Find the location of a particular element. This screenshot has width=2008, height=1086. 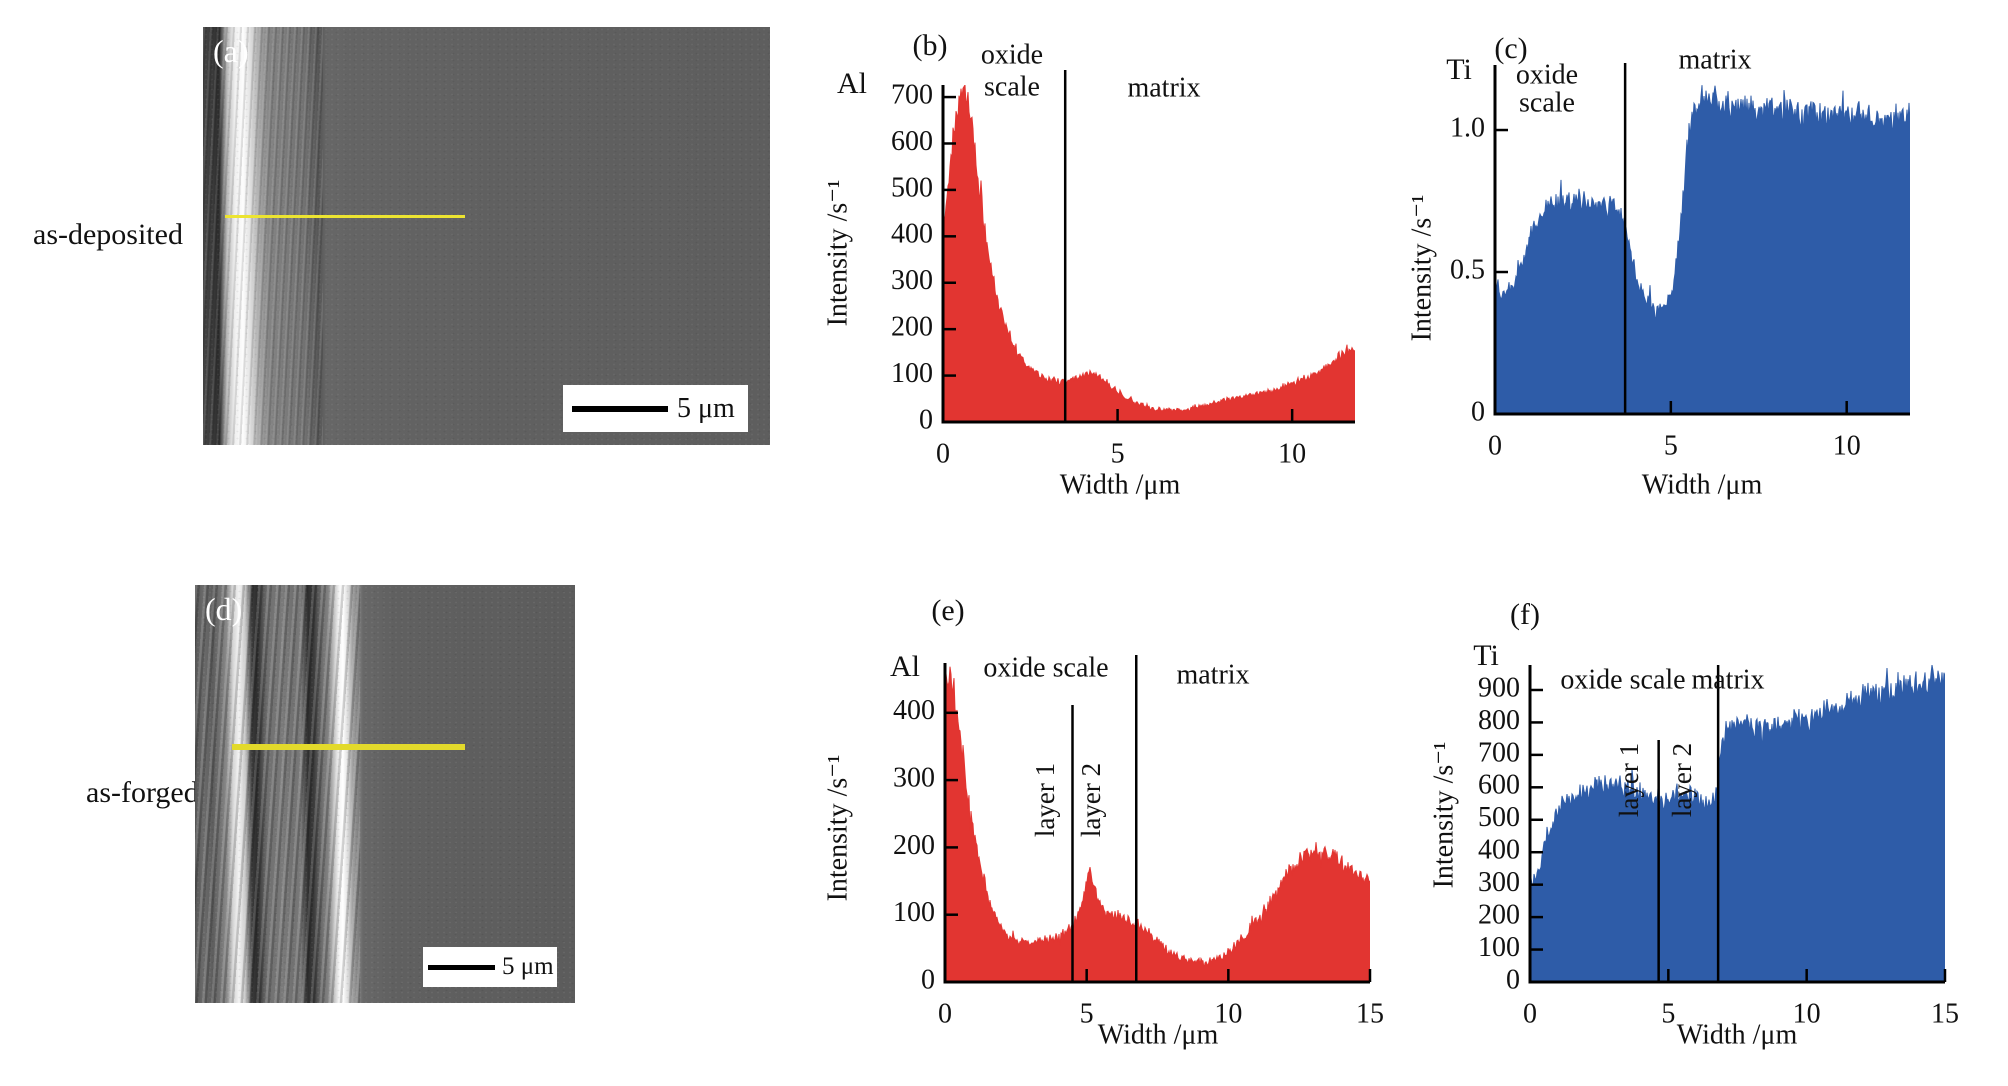

linescan-marker-d is located at coordinates (348, 747).